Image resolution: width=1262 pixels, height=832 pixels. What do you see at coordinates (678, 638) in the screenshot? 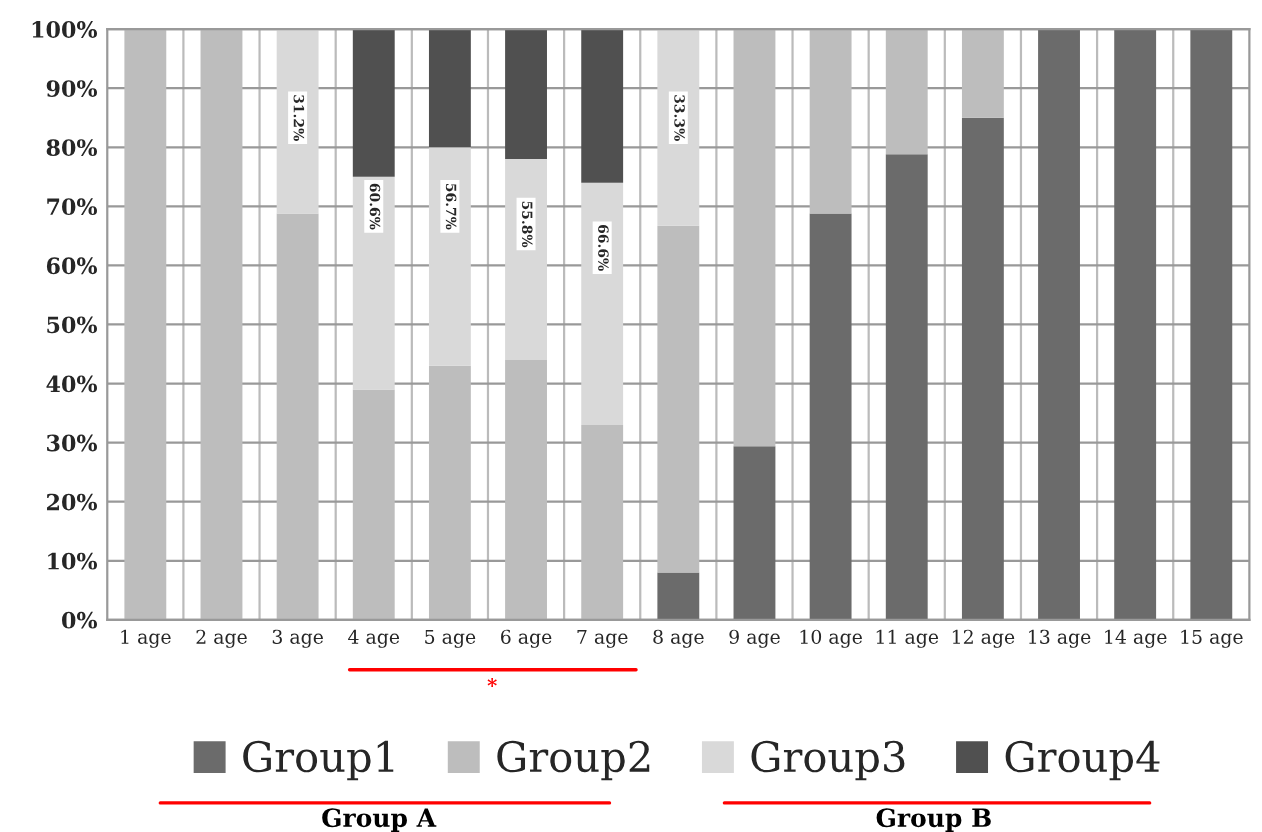
I see `x-tick-label: 8 age` at bounding box center [678, 638].